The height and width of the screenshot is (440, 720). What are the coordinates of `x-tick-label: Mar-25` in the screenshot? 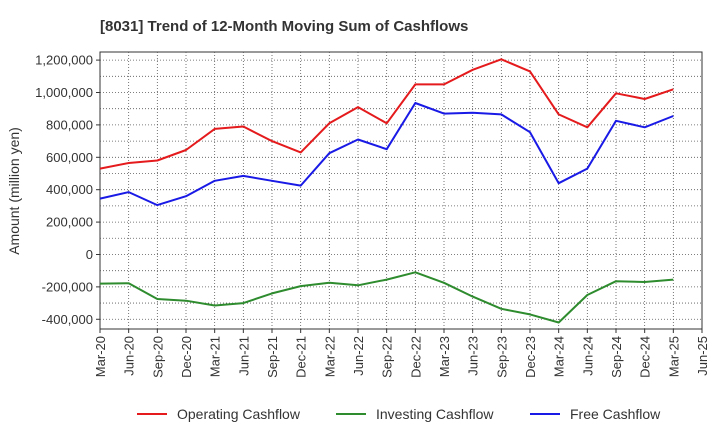 It's located at (673, 356).